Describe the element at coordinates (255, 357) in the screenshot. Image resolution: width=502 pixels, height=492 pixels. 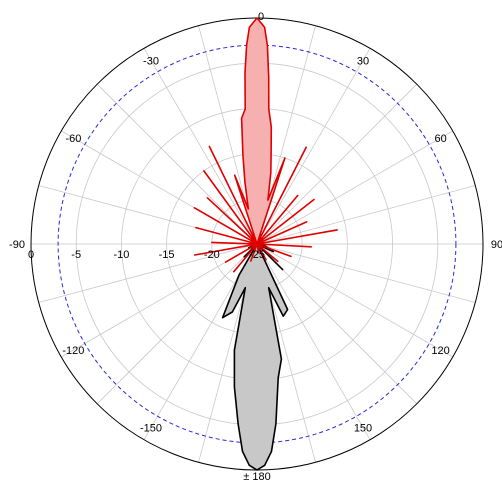
I see `series-black-pattern` at that location.